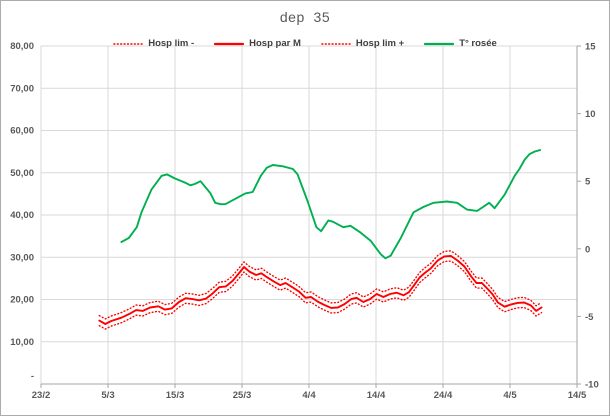 The width and height of the screenshot is (610, 416). What do you see at coordinates (380, 43) in the screenshot?
I see `legend-label: Hosp lim +` at bounding box center [380, 43].